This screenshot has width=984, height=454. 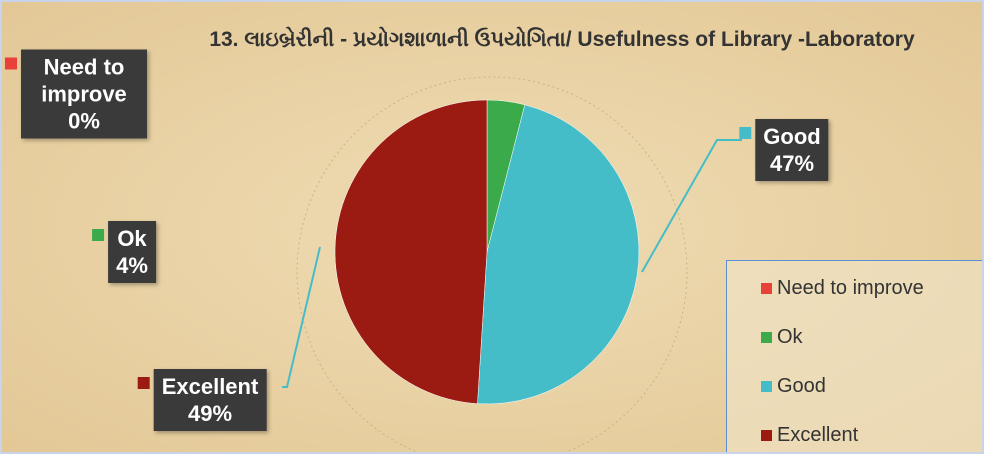 I want to click on legend-item: Good, so click(x=854, y=397).